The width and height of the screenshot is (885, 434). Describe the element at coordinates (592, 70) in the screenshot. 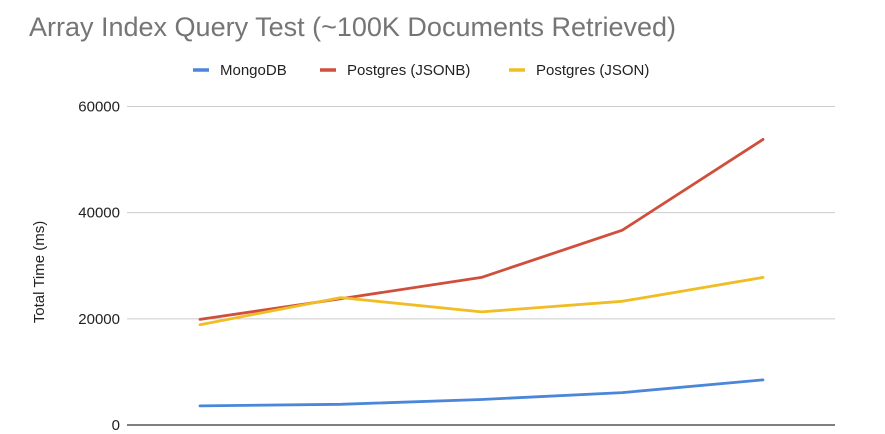

I see `legend-label: Postgres (JSON)` at that location.